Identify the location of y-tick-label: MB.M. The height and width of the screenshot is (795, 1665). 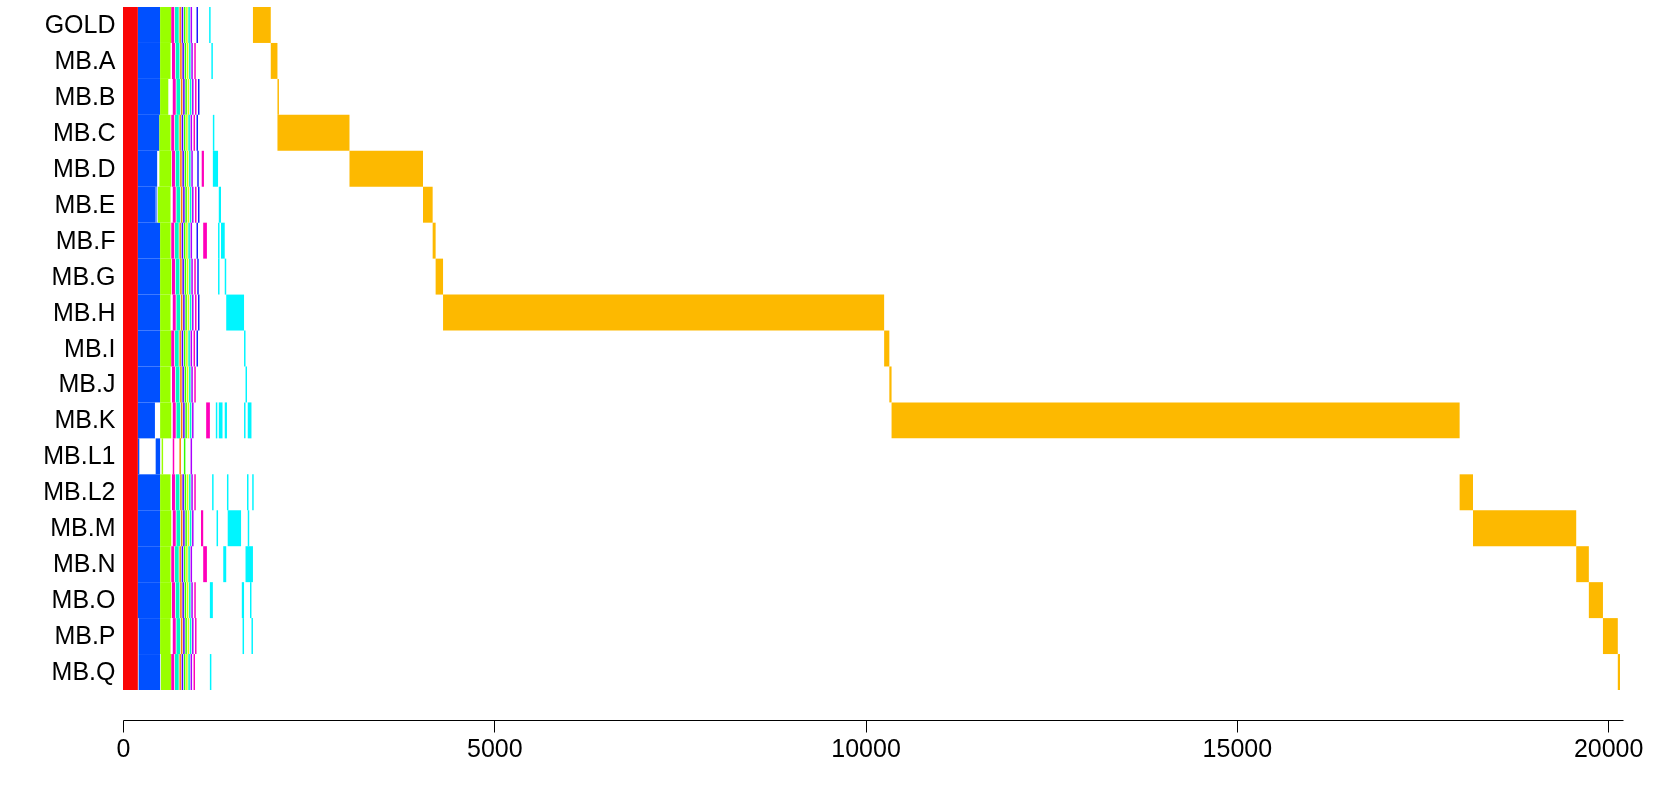
(83, 527).